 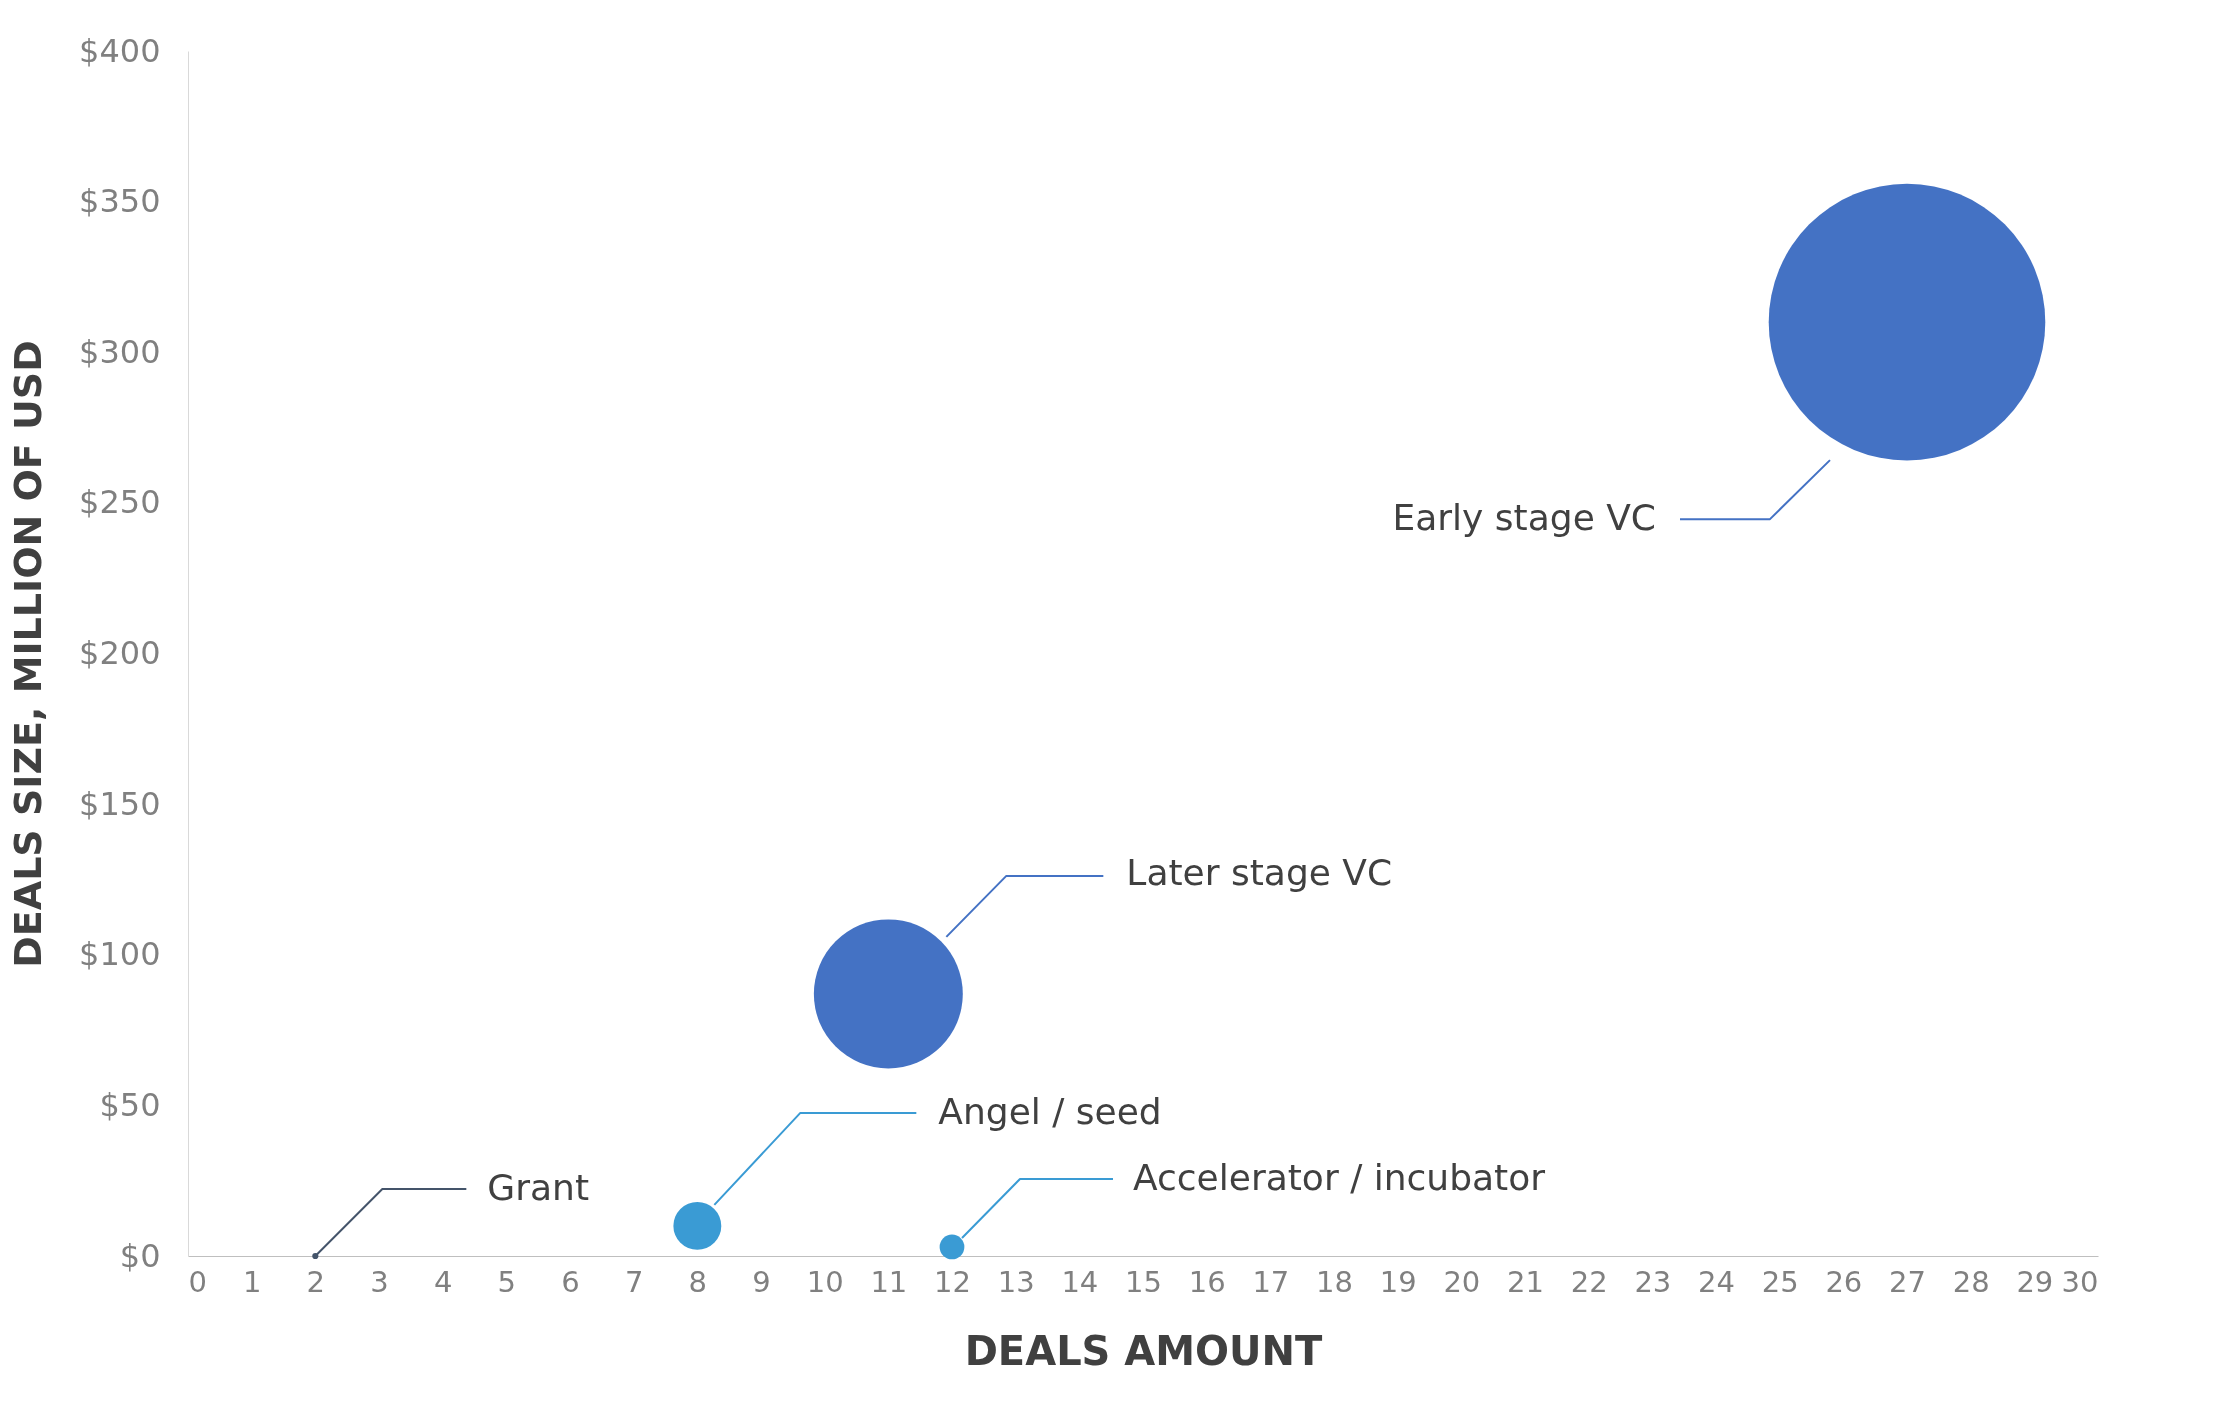 I want to click on text: Grant, so click(x=538, y=1187).